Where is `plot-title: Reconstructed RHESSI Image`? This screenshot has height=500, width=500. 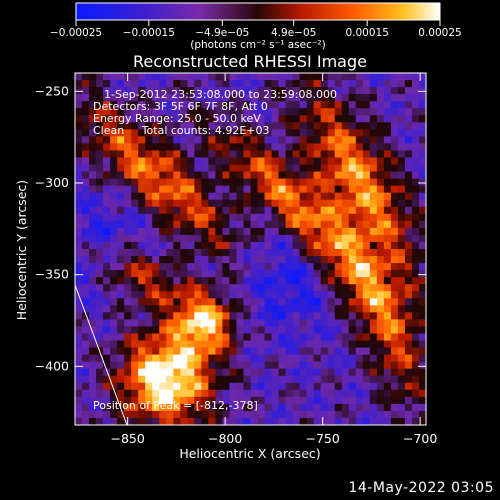 plot-title: Reconstructed RHESSI Image is located at coordinates (250, 61).